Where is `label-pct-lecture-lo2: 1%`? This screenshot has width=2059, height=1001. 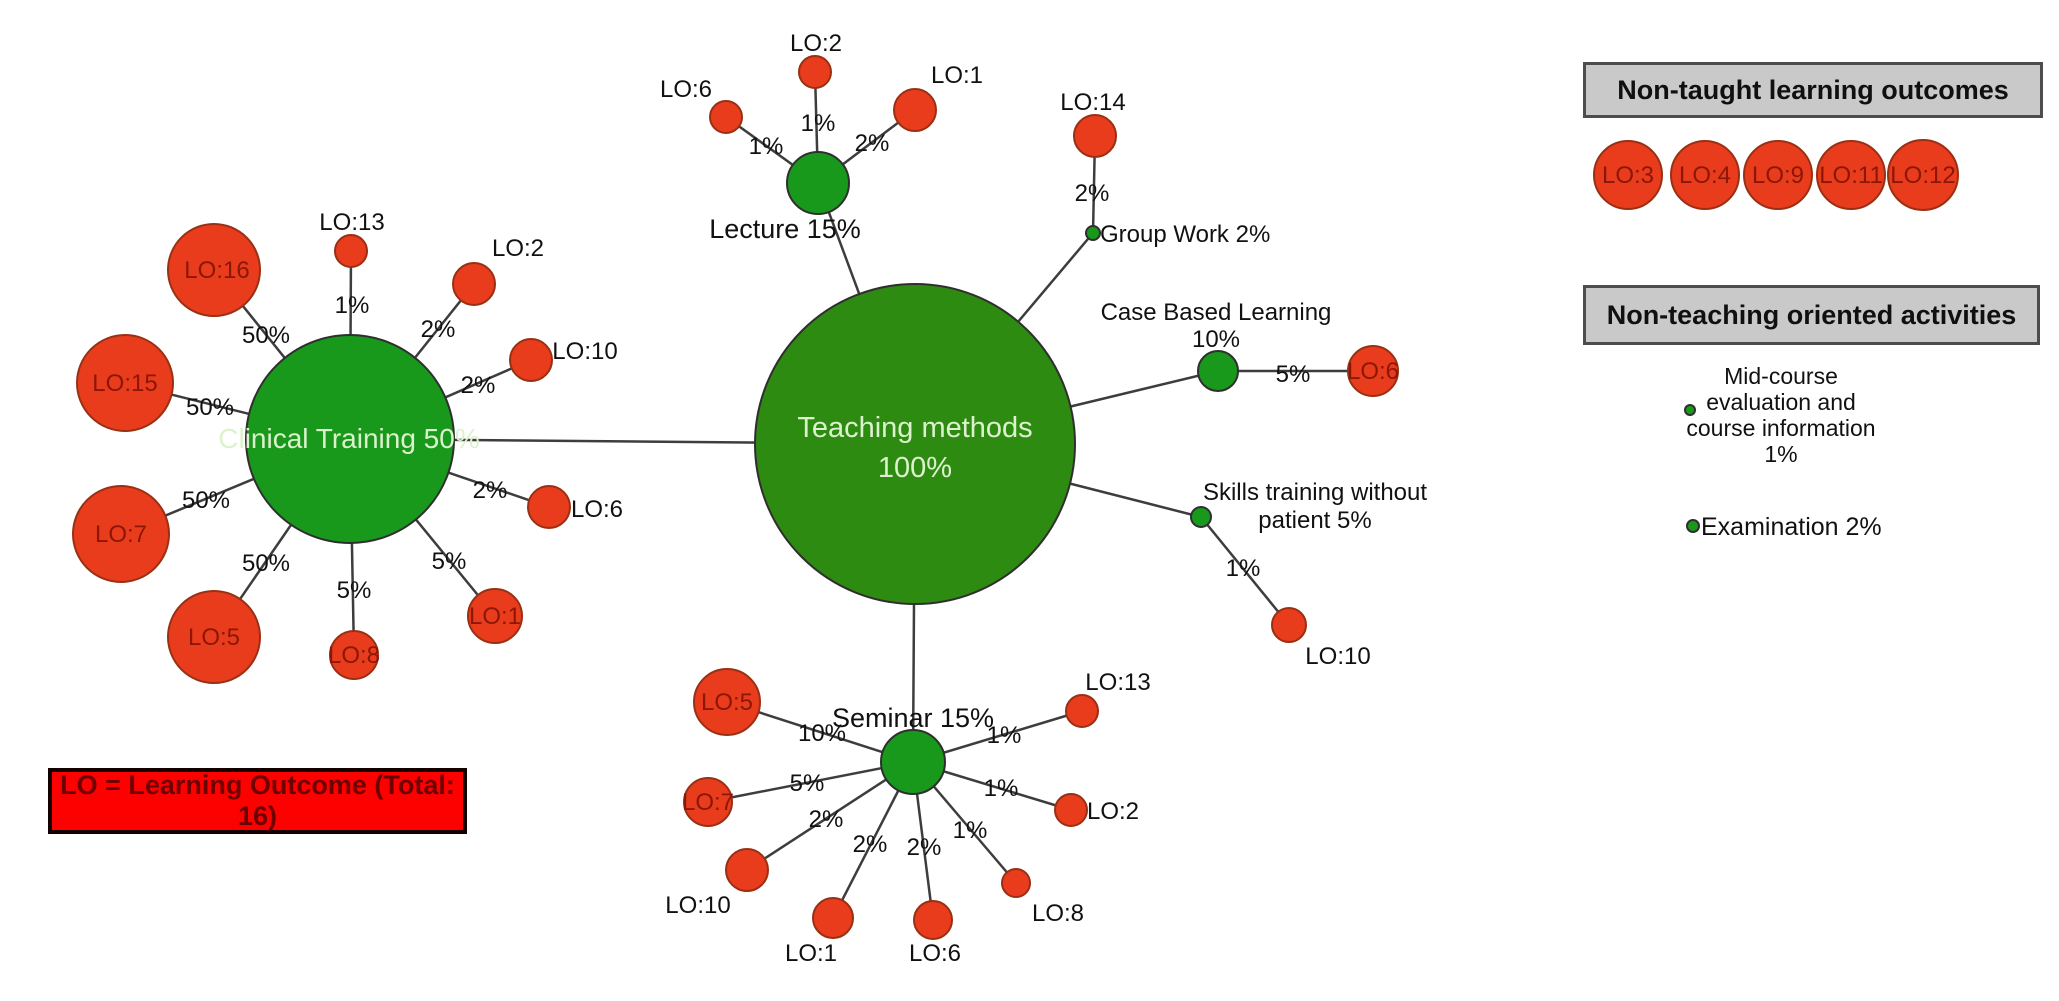 label-pct-lecture-lo2: 1% is located at coordinates (818, 123).